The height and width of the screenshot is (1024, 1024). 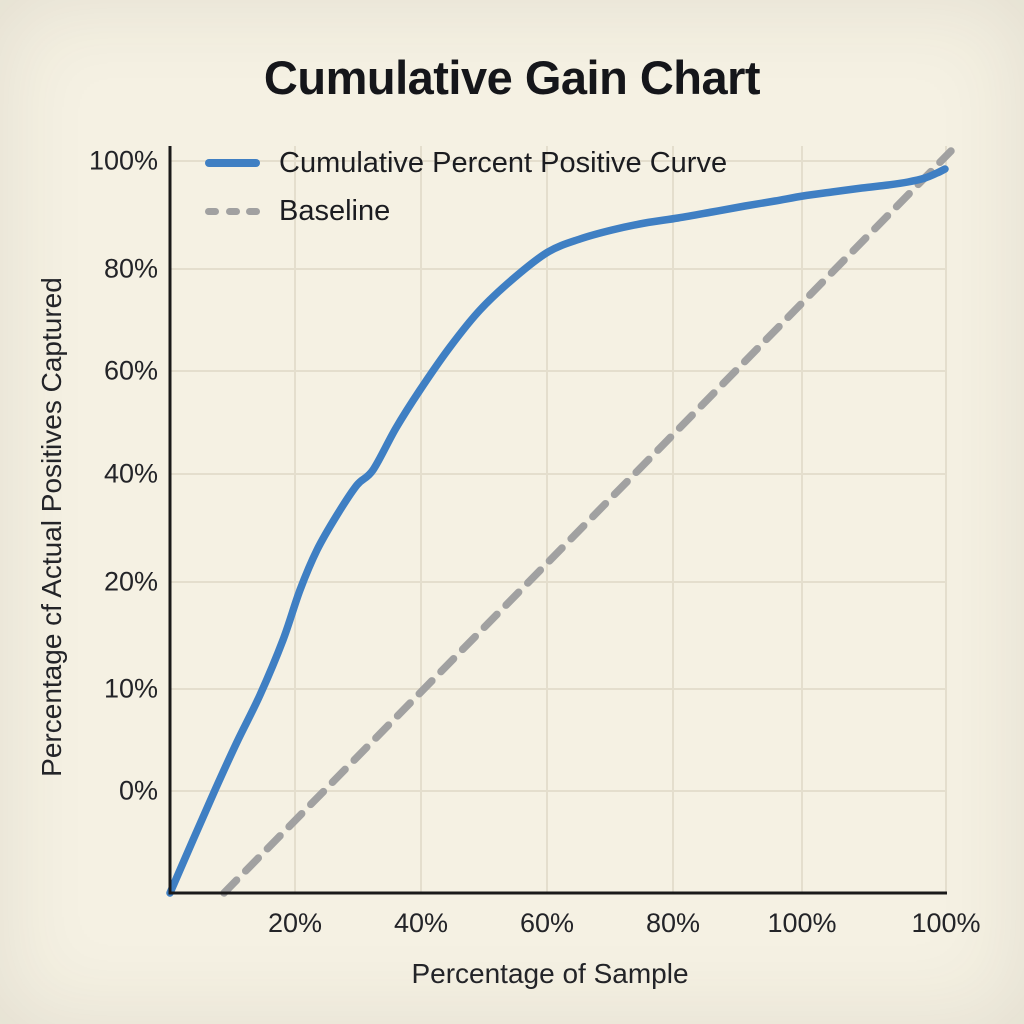 I want to click on y-tick-label: 80%, so click(x=130, y=268).